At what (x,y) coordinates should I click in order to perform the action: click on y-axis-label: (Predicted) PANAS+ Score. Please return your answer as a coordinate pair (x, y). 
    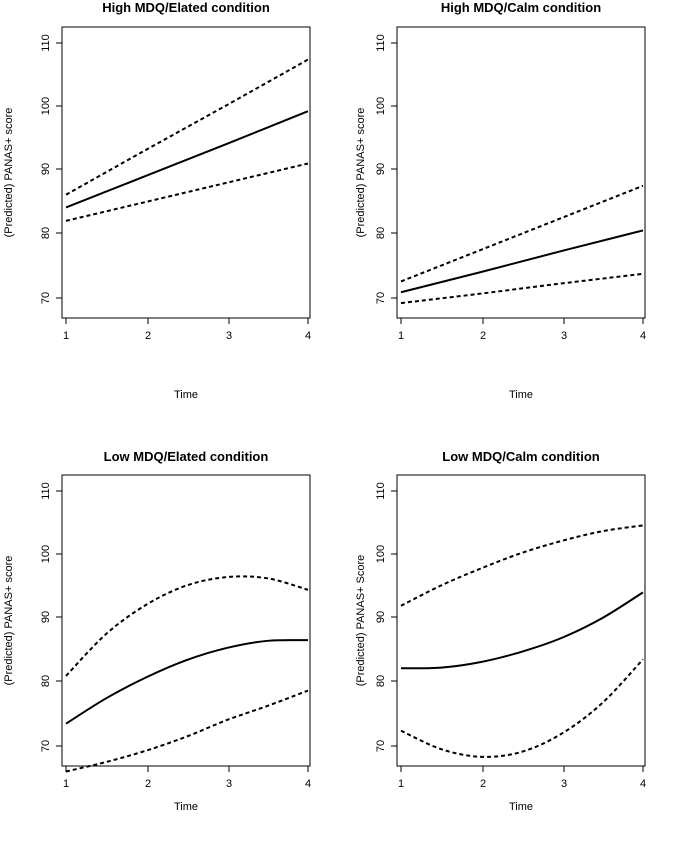
    Looking at the image, I should click on (361, 621).